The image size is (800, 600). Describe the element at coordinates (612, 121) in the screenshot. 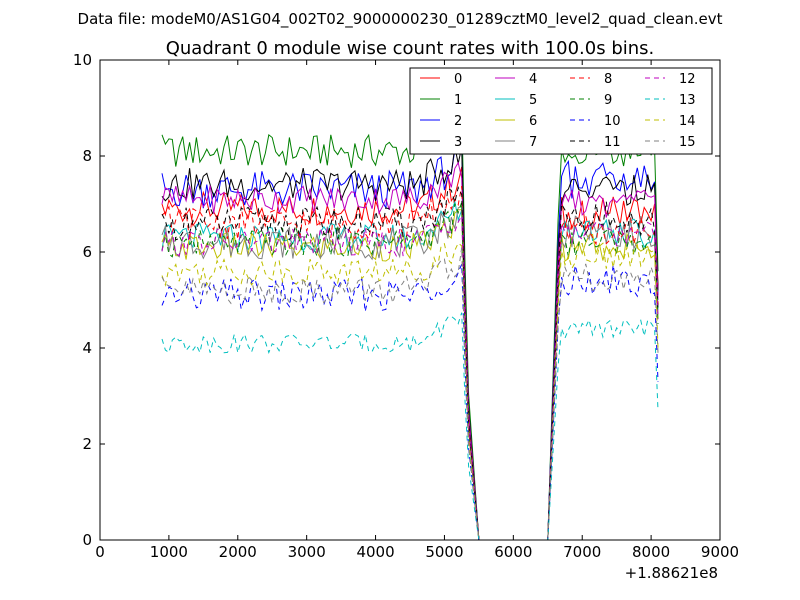

I see `legend-label-10: 10` at that location.